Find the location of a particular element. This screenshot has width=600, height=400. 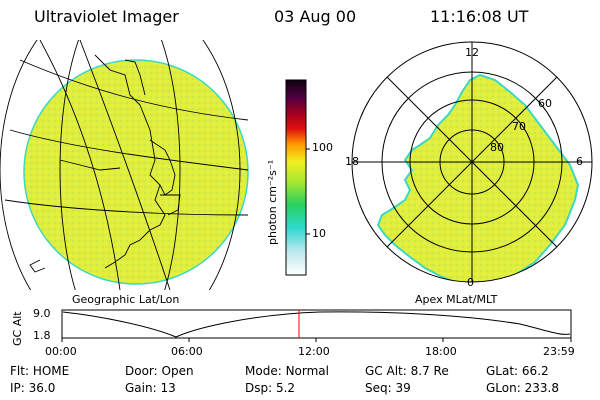

status-ip: IP: 36.0 is located at coordinates (32, 388).